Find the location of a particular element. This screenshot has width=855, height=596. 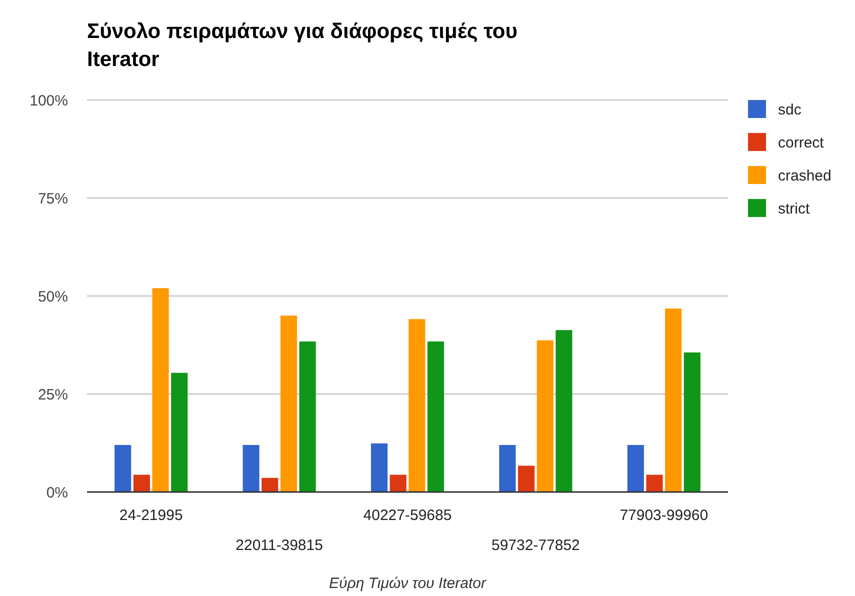

x-tick-label: 40227-59685 is located at coordinates (407, 515).